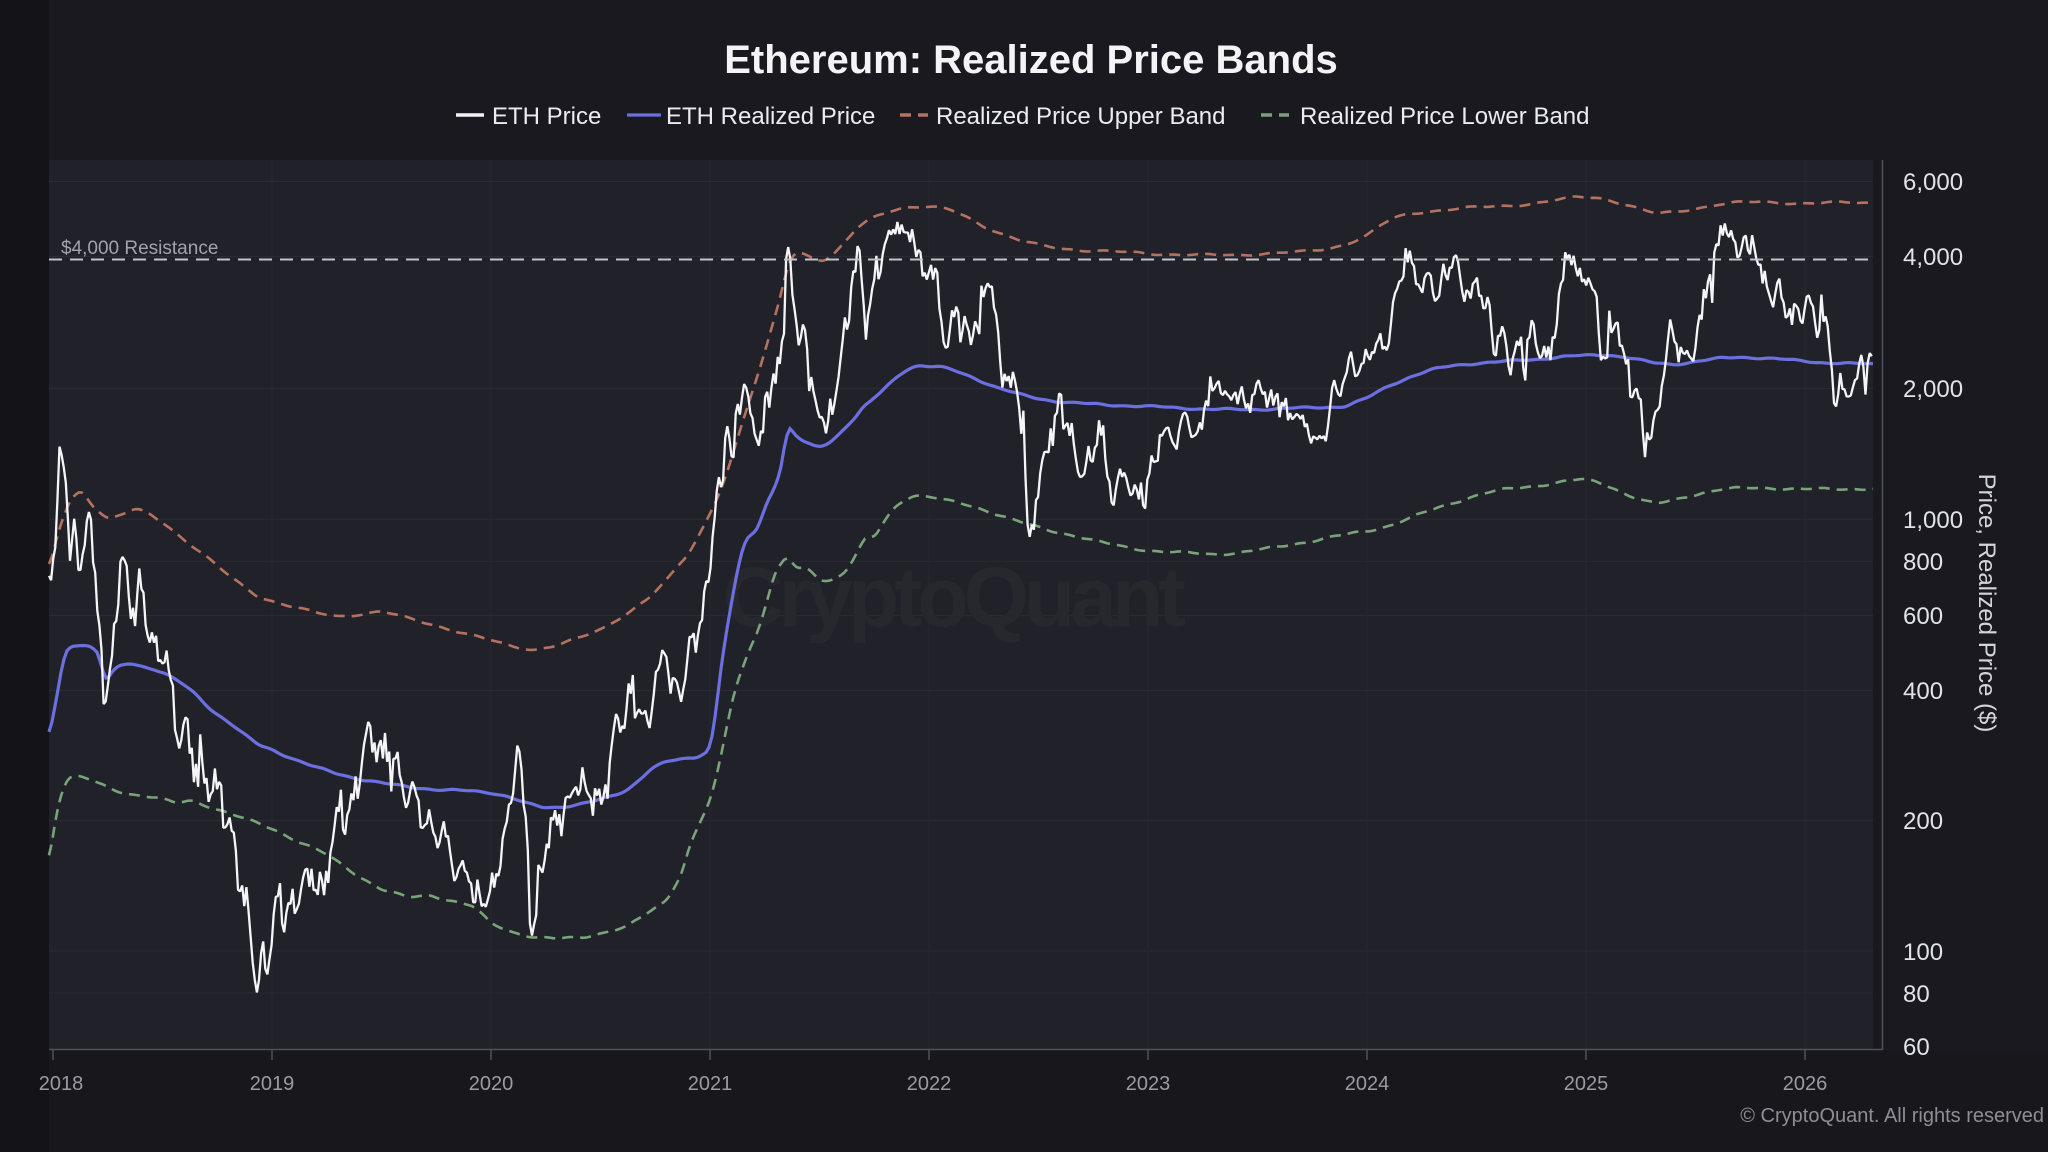 This screenshot has width=2048, height=1152. Describe the element at coordinates (1923, 821) in the screenshot. I see `svg-text: 200` at that location.